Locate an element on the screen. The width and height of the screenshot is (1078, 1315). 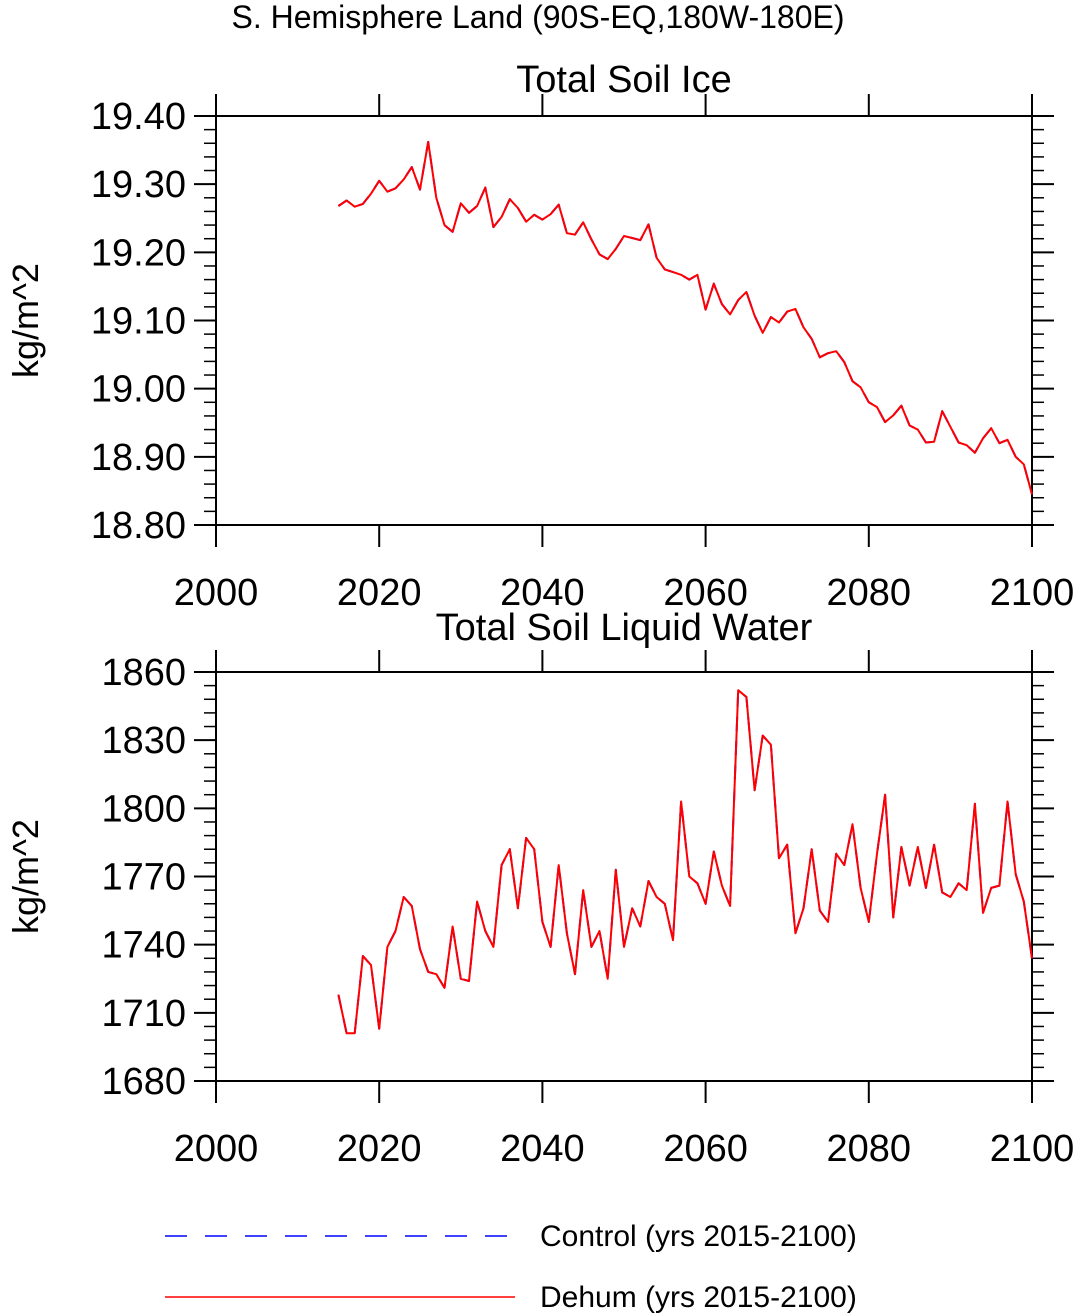
y-tick-label: 19.30 is located at coordinates (138, 185).